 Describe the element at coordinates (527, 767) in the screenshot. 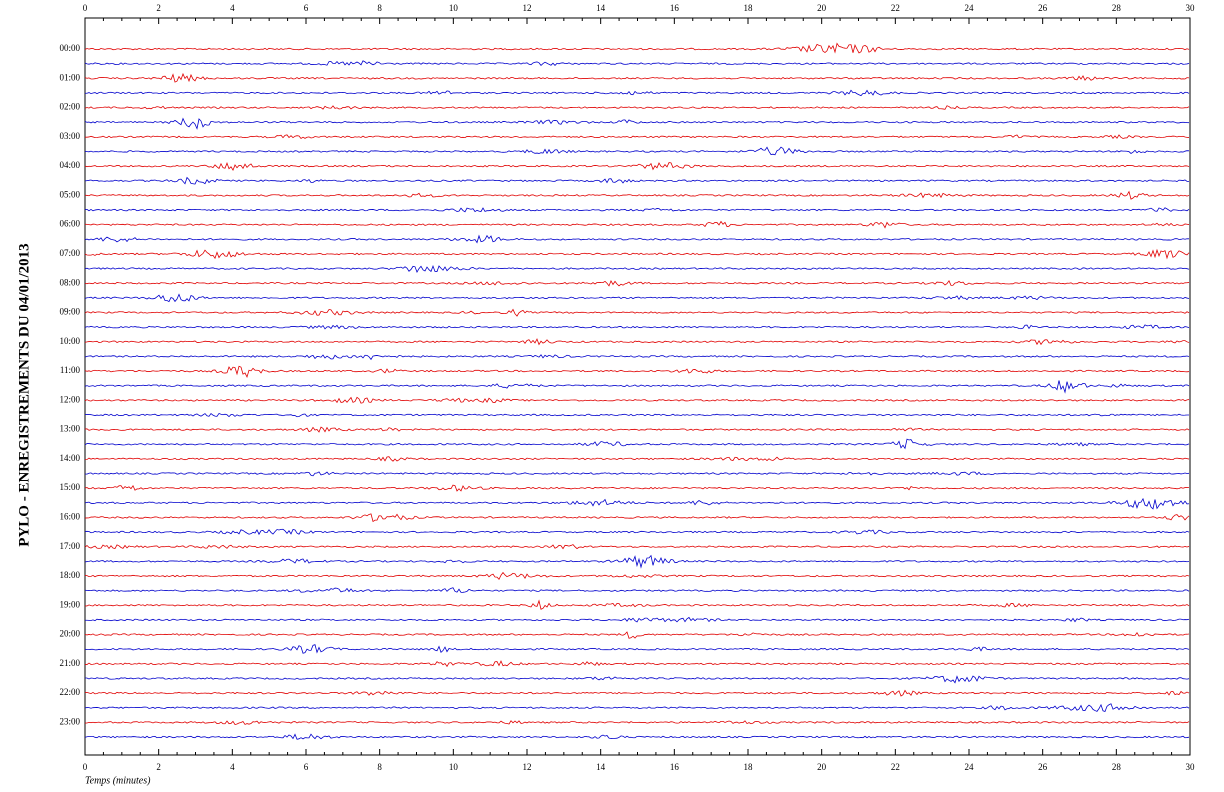

I see `x-tick-label-bottom: 12` at that location.